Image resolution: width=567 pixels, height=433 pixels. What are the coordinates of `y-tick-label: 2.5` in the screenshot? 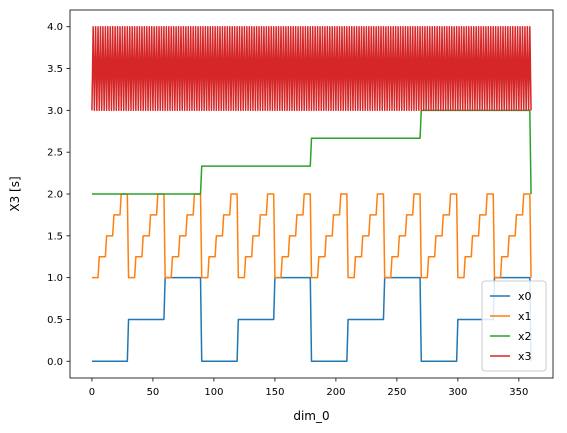 It's located at (55, 153).